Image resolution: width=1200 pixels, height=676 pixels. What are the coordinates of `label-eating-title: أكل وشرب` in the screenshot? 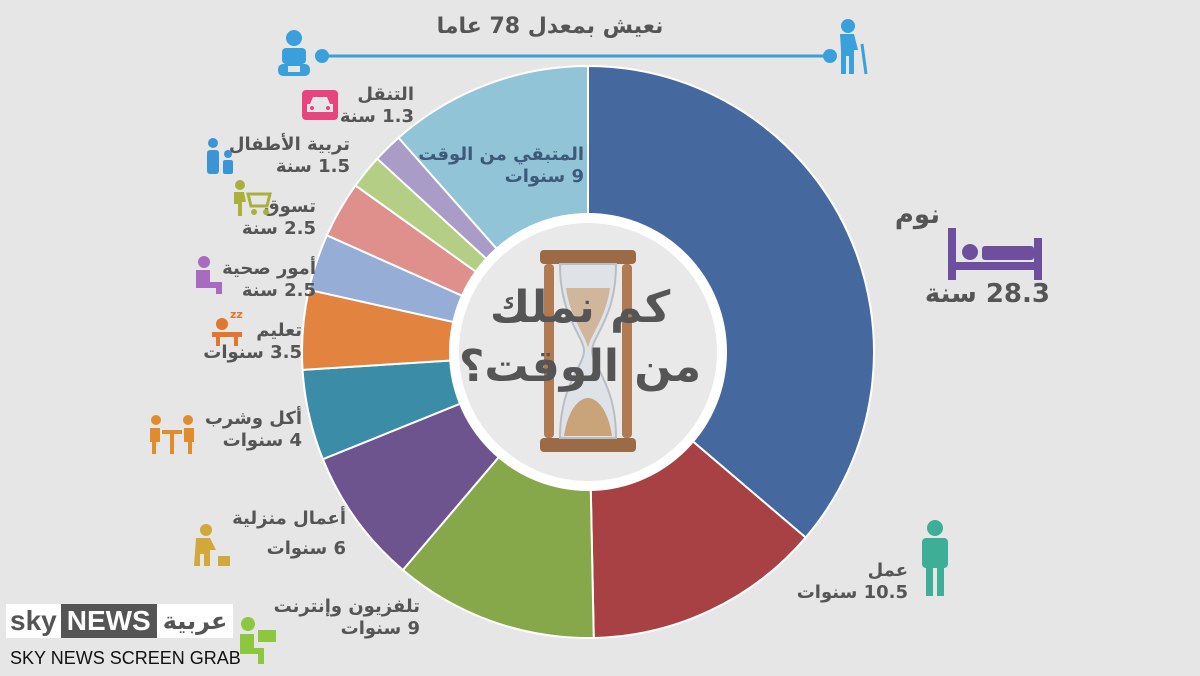 It's located at (253, 418).